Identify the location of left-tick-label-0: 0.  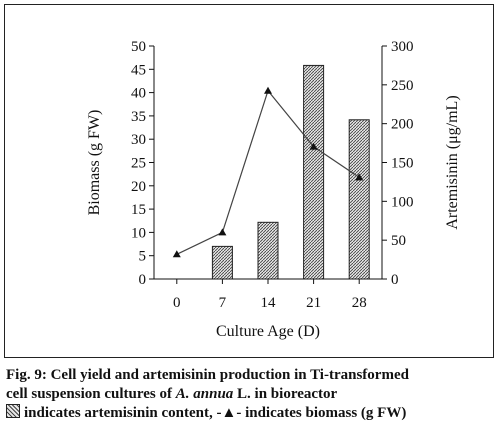
(143, 280).